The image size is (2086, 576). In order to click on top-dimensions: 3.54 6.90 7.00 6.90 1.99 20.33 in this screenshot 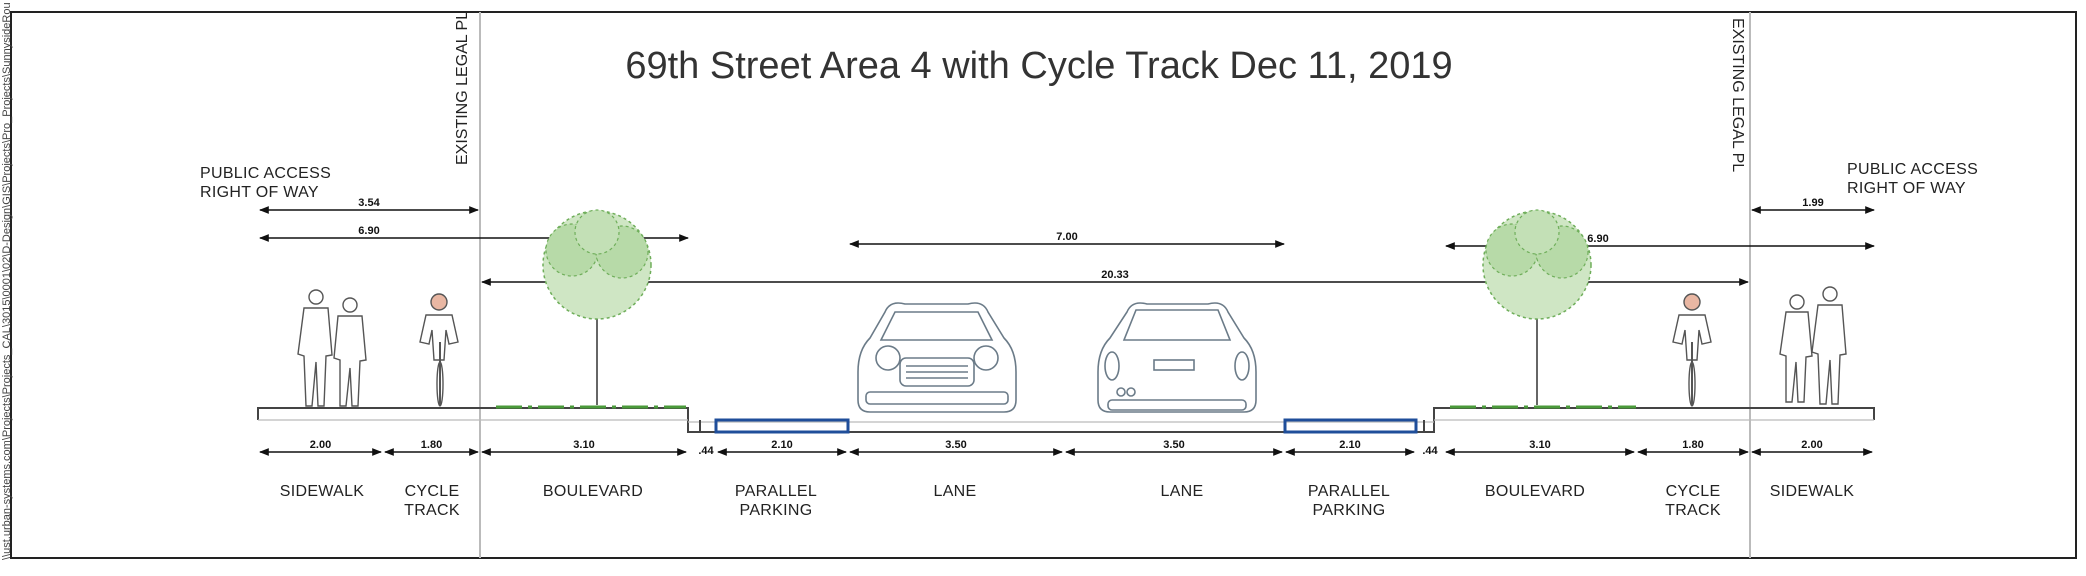, I will do `click(1067, 241)`.